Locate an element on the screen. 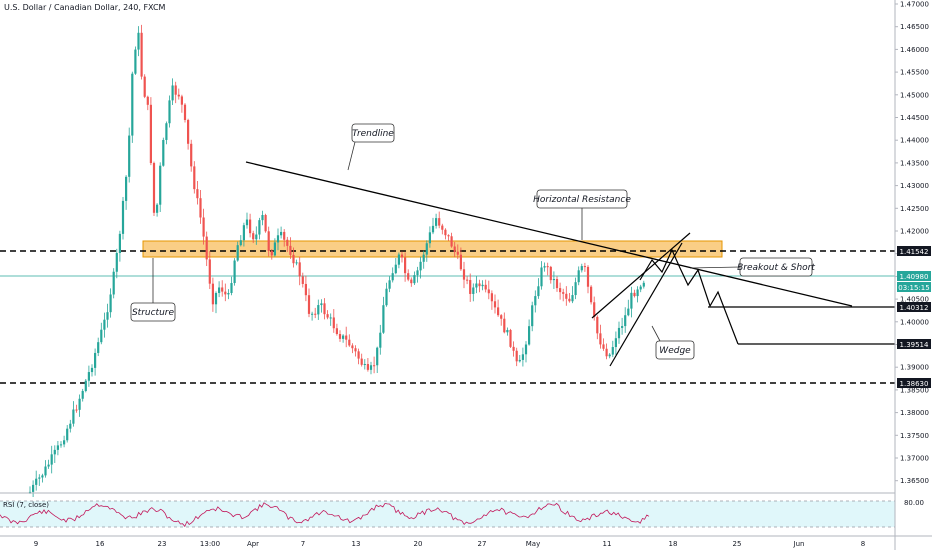  y-tick-label: 1.45000 is located at coordinates (914, 95).